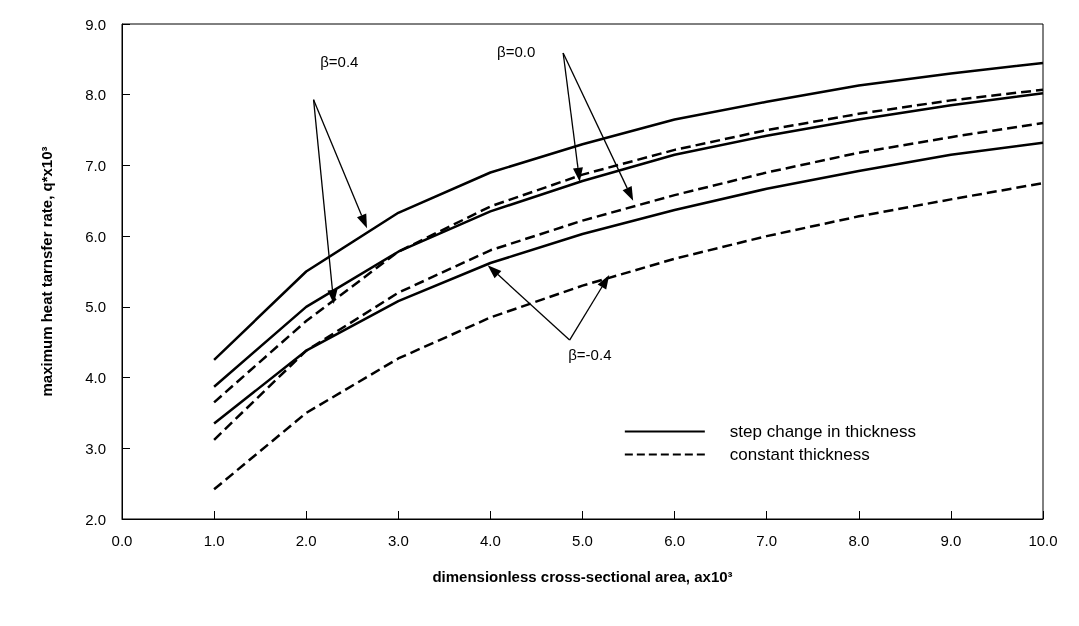  Describe the element at coordinates (95, 24) in the screenshot. I see `y-tick-label: 9.0` at that location.